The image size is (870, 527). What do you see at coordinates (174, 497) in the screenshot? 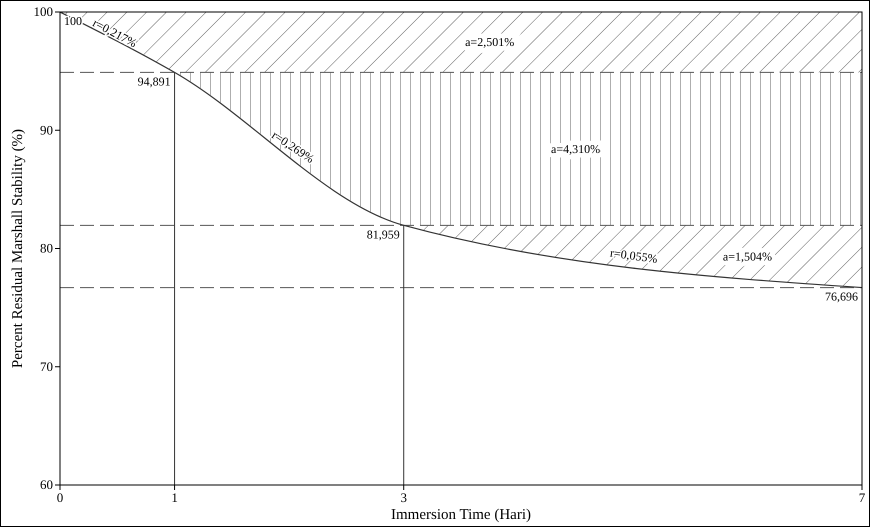
I see `x-tick-label: 1` at bounding box center [174, 497].